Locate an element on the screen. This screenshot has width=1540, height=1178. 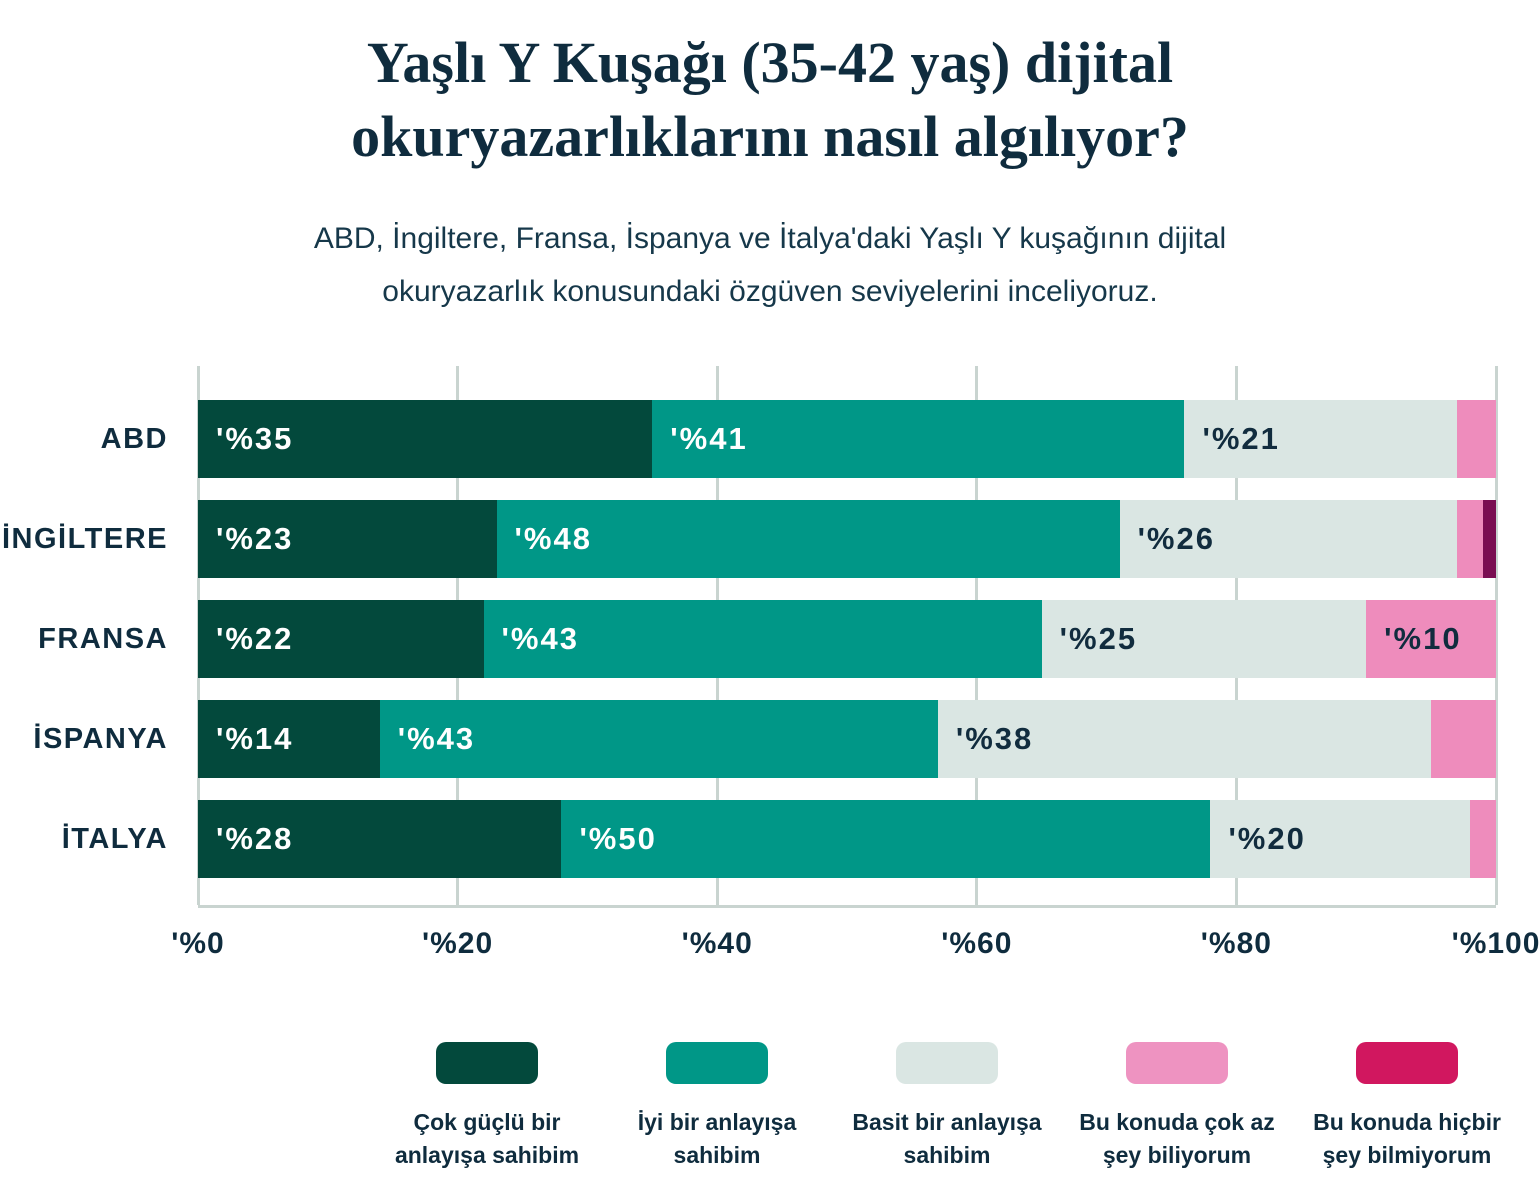
x-tick-label-20: '%20 is located at coordinates (458, 943).